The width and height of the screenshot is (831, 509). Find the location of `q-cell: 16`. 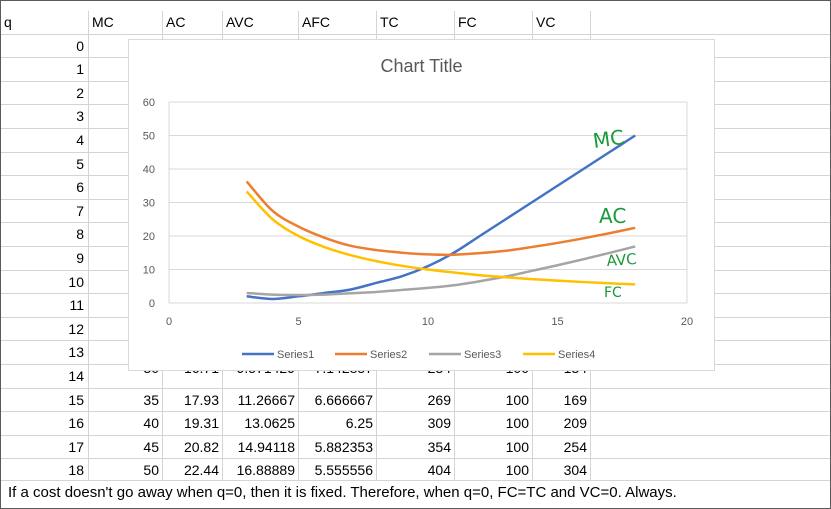

q-cell: 16 is located at coordinates (45, 423).